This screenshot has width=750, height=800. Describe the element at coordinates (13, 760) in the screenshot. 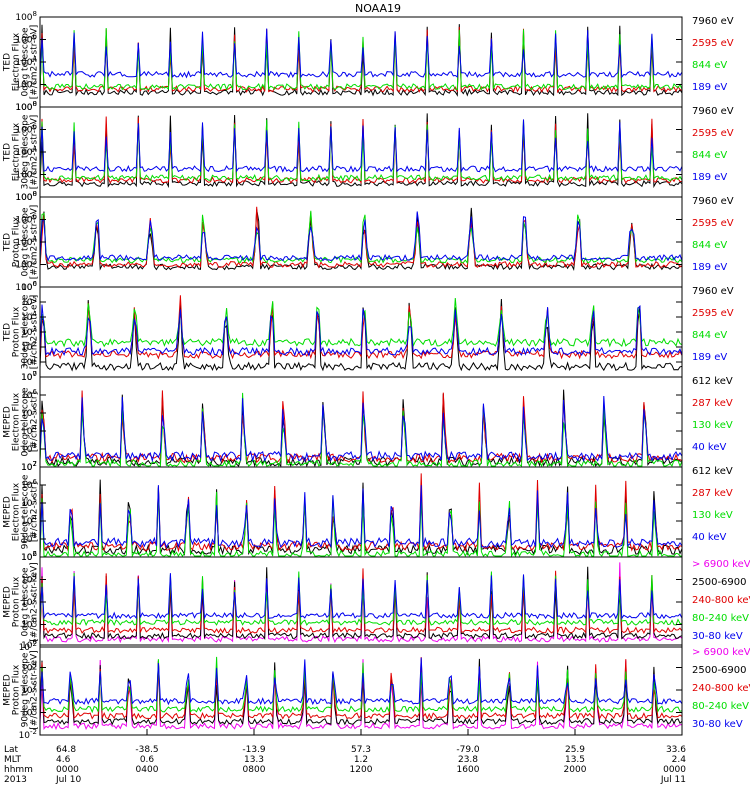

I see `x-row-label: MLT` at that location.